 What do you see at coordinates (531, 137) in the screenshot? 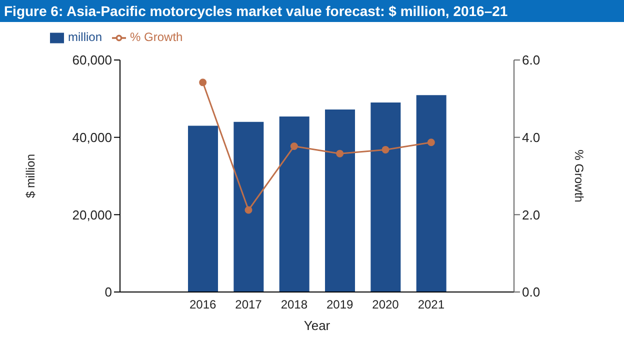
I see `y2-tick-label: 4.0` at bounding box center [531, 137].